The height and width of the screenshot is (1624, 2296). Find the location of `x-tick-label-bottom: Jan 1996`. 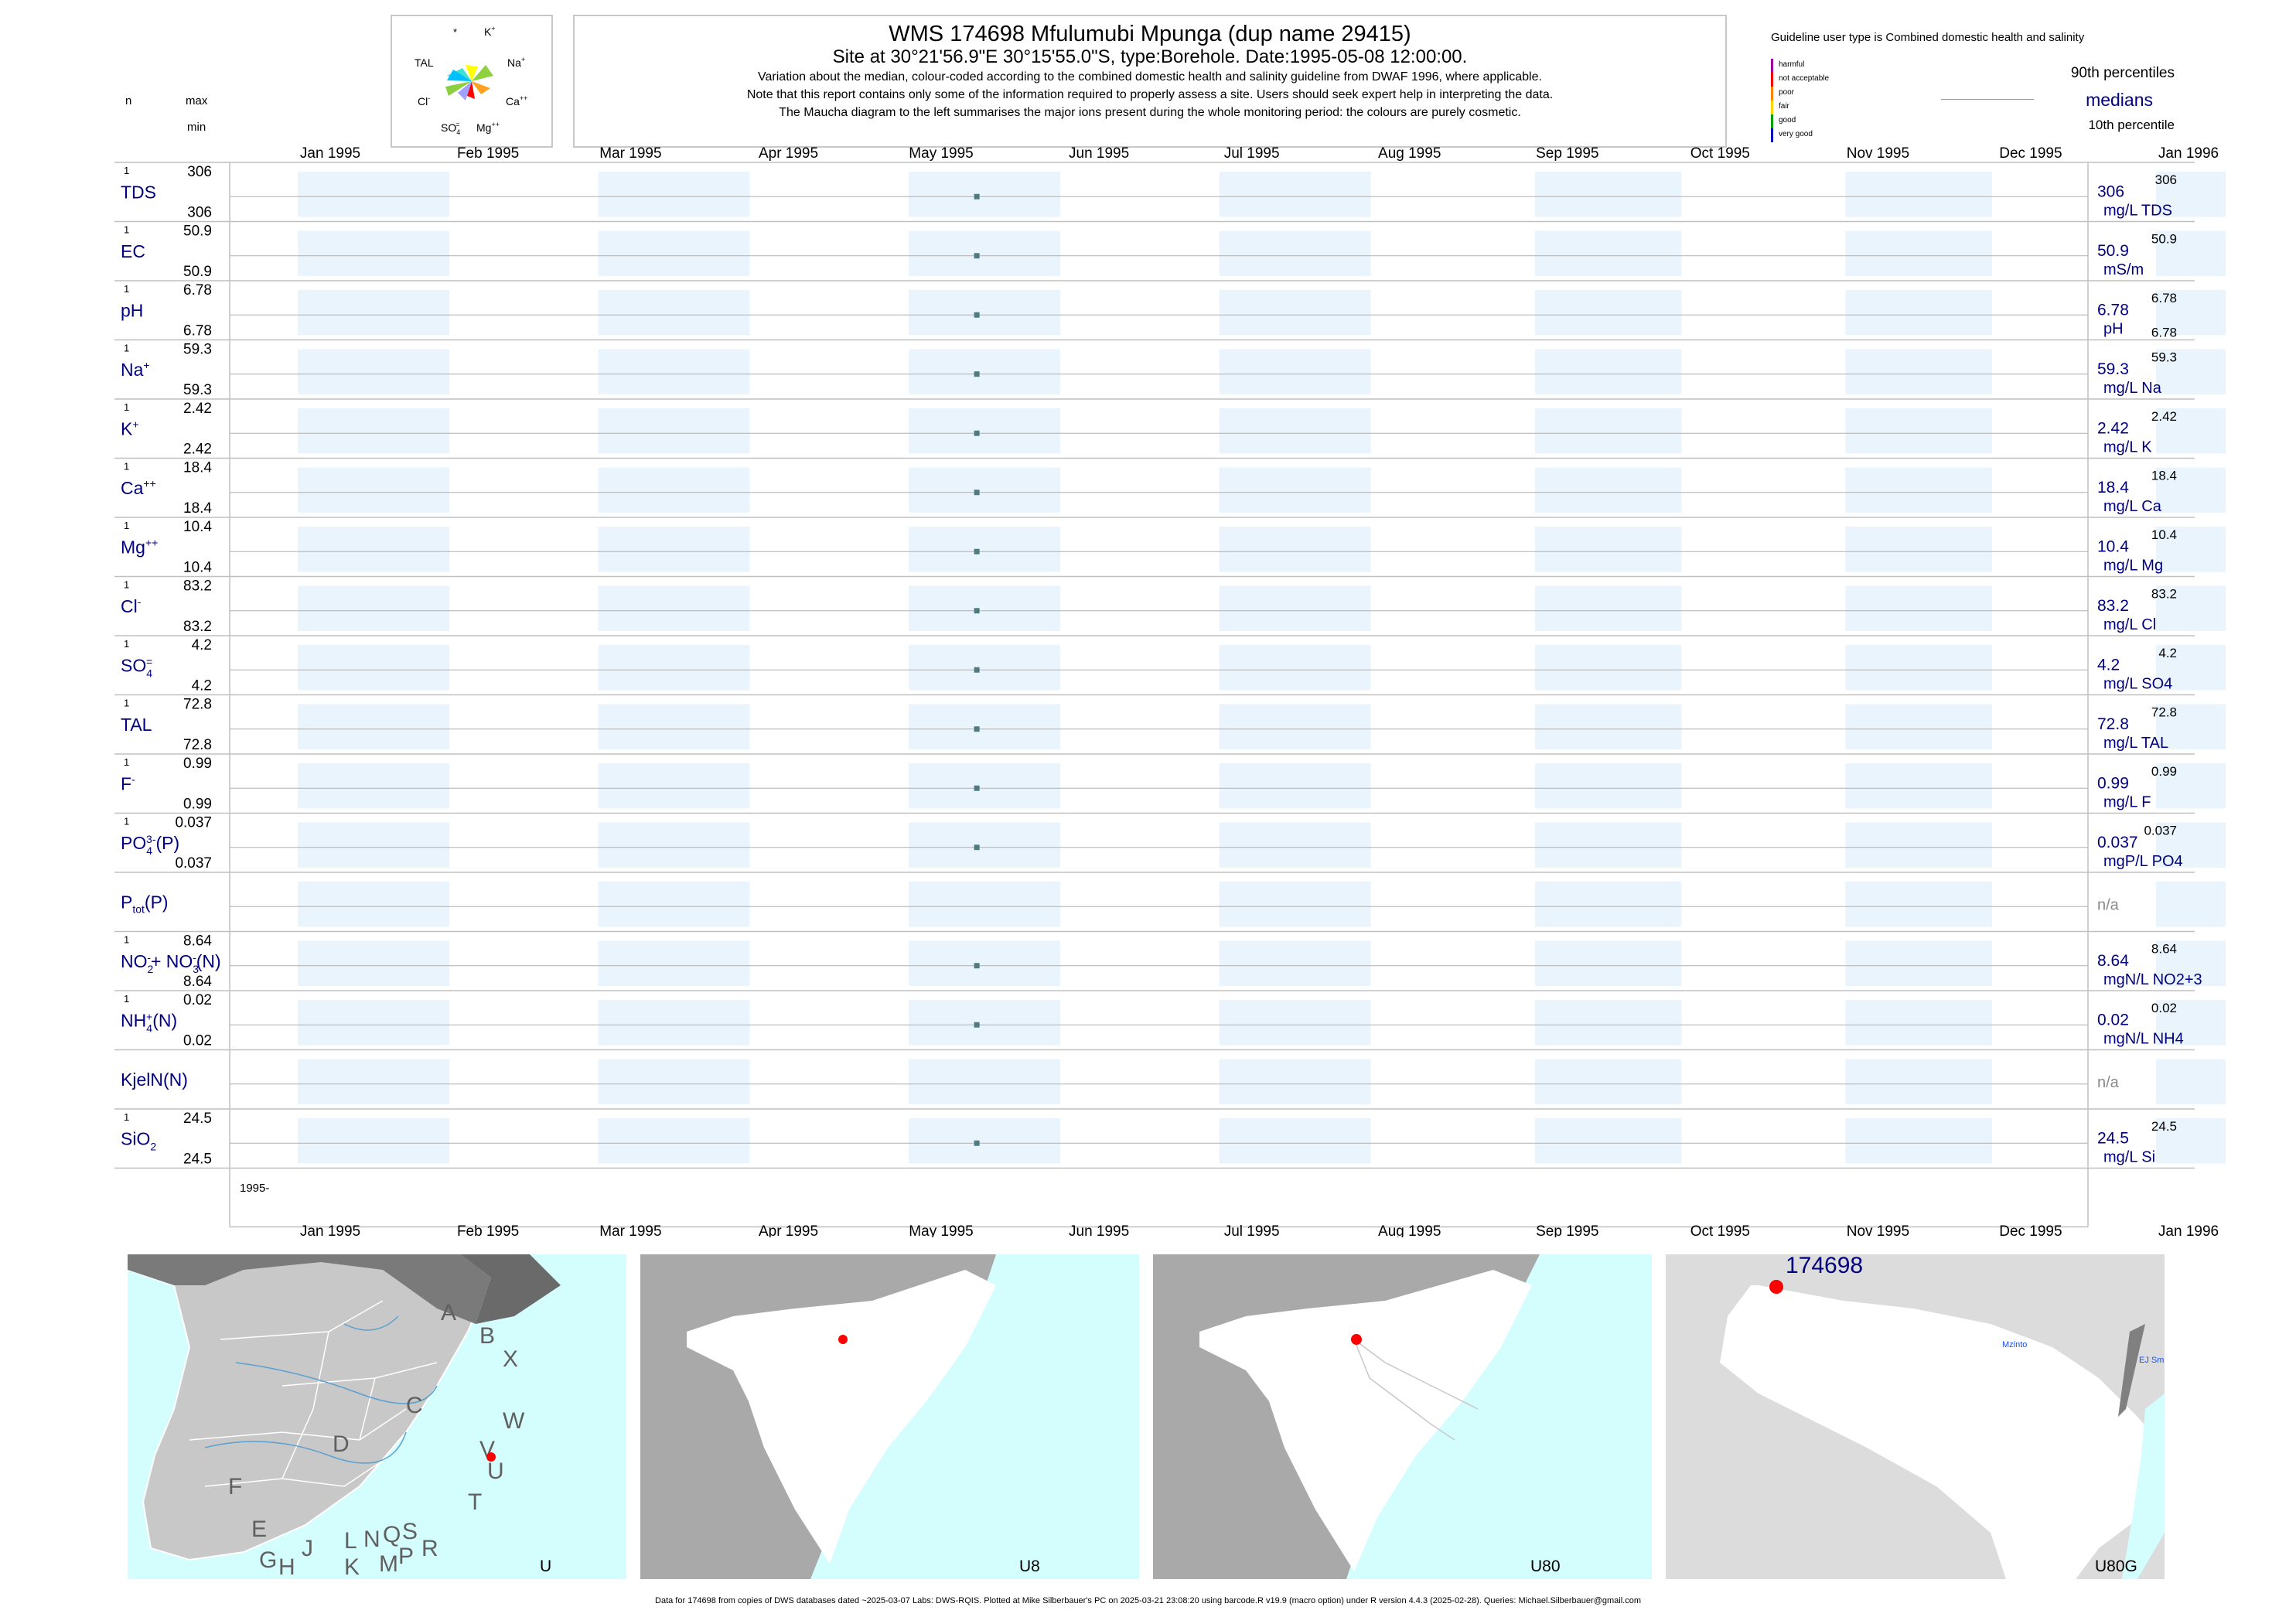

x-tick-label-bottom: Jan 1996 is located at coordinates (2188, 1230).